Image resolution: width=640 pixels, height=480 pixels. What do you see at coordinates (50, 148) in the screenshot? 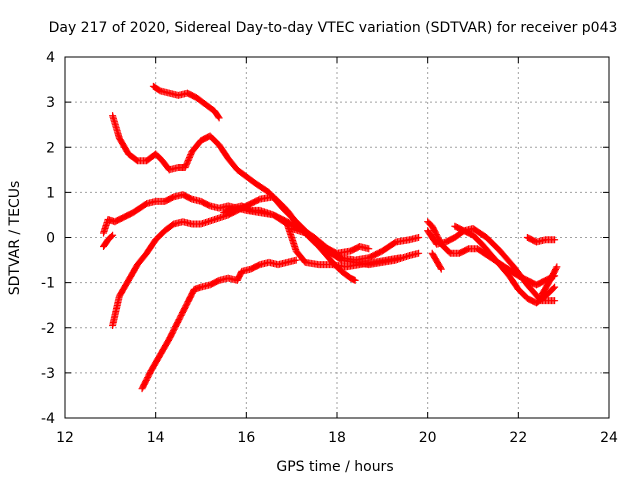
I see `y-tick-label: 2` at bounding box center [50, 148].